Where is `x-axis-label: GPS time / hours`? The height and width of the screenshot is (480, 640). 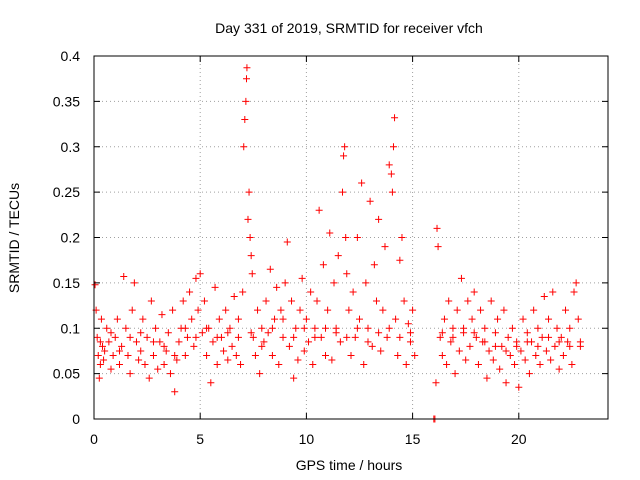 x-axis-label: GPS time / hours is located at coordinates (349, 465).